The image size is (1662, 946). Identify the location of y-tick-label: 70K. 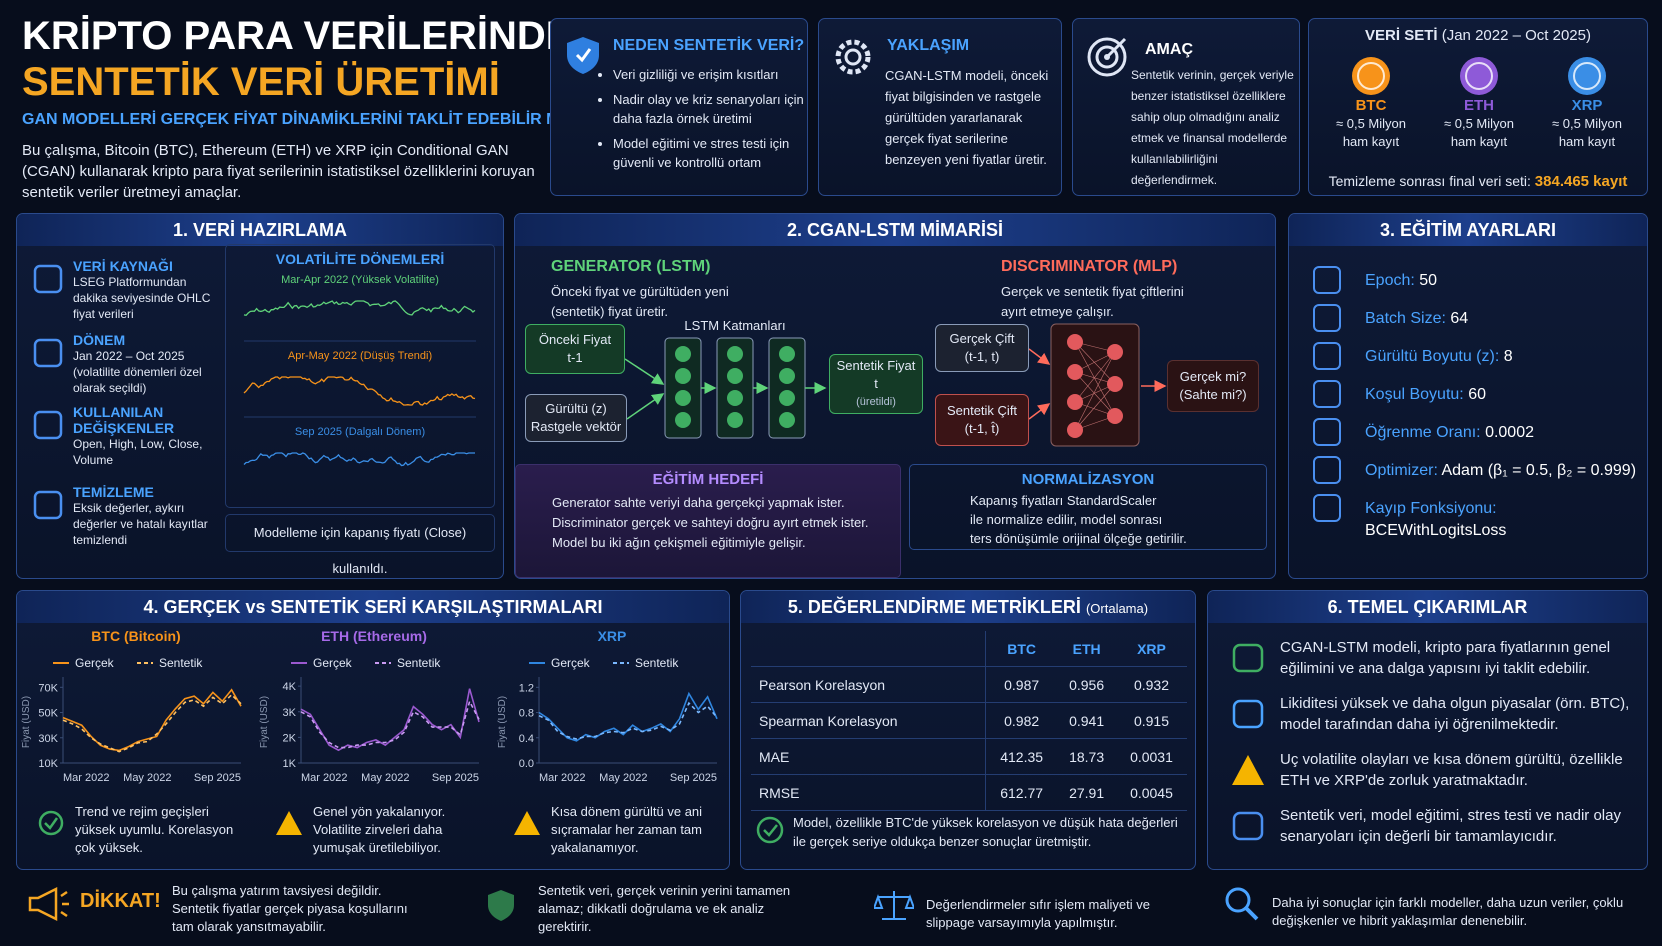
(48, 688).